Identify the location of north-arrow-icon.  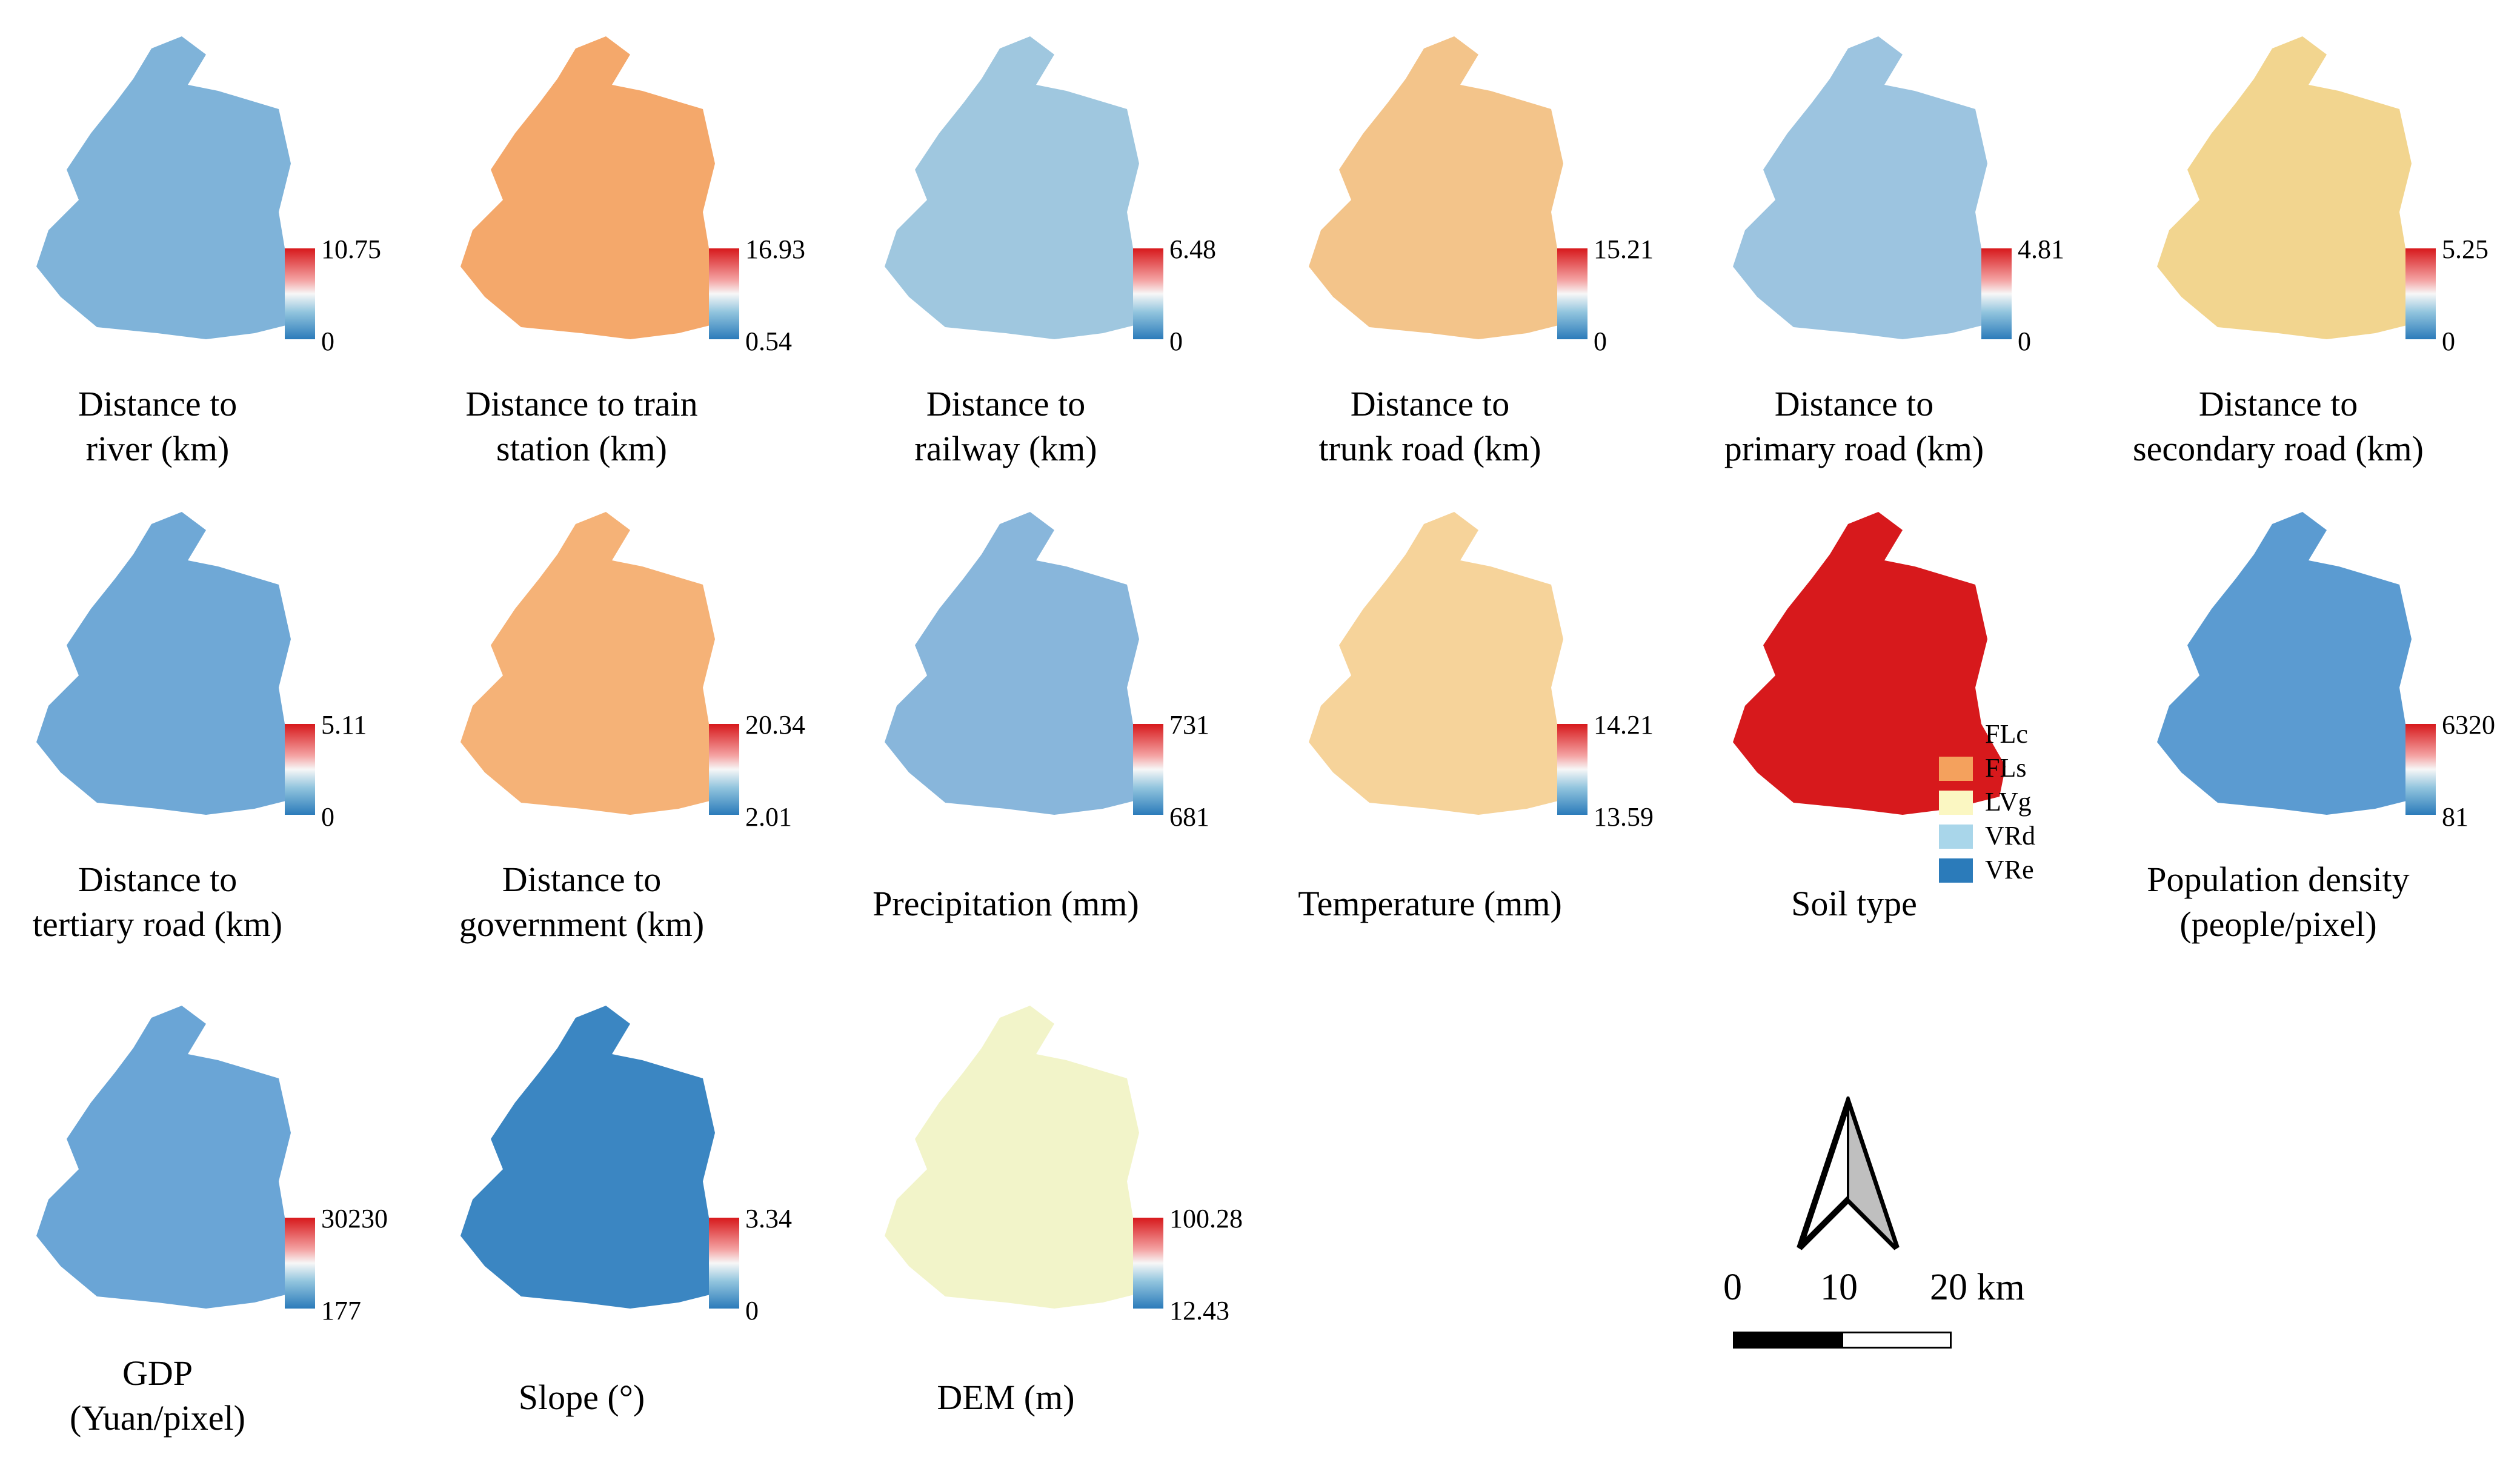
(1848, 1173).